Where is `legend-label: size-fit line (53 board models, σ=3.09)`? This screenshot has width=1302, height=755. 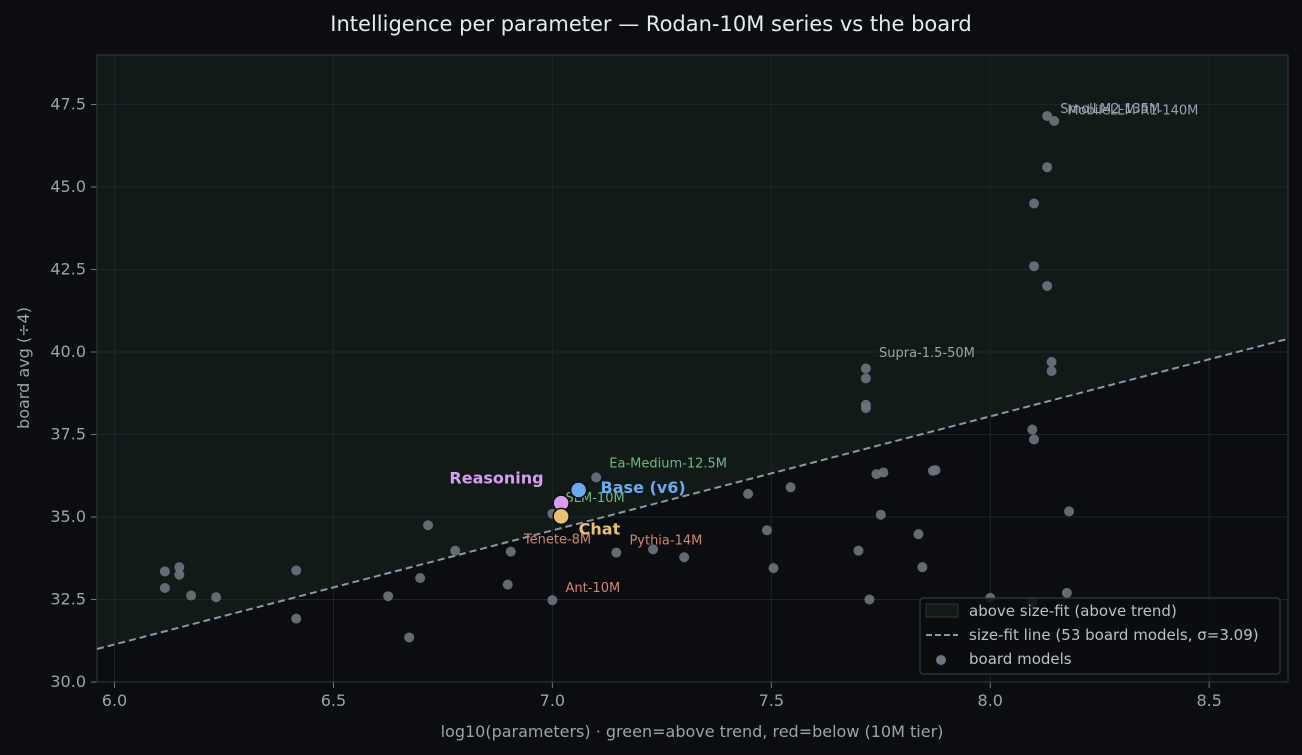 legend-label: size-fit line (53 board models, σ=3.09) is located at coordinates (1114, 635).